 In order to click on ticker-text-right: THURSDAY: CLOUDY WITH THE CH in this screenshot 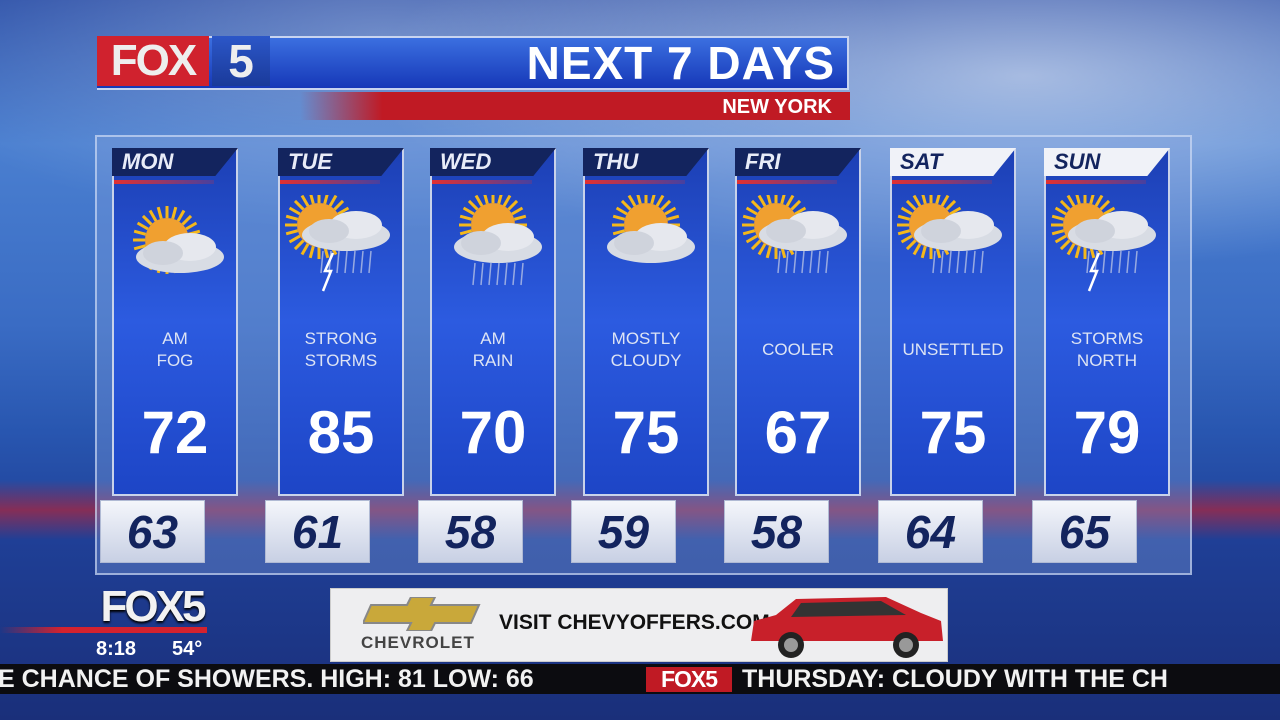, I will do `click(955, 679)`.